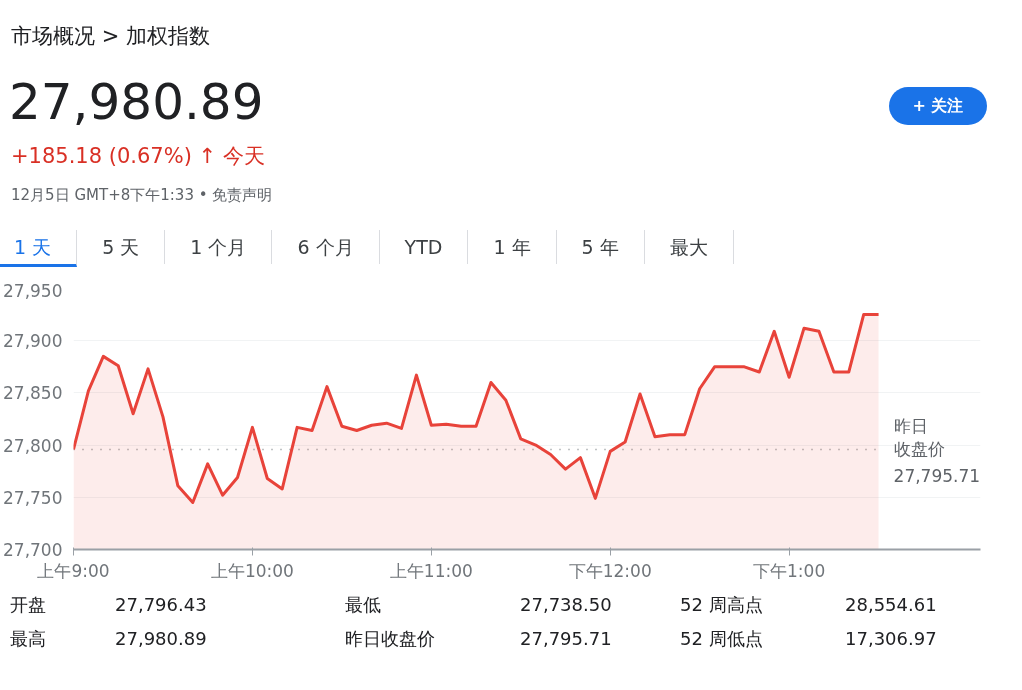 The height and width of the screenshot is (690, 1022). Describe the element at coordinates (891, 639) in the screenshot. I see `text: 17,306.97` at that location.